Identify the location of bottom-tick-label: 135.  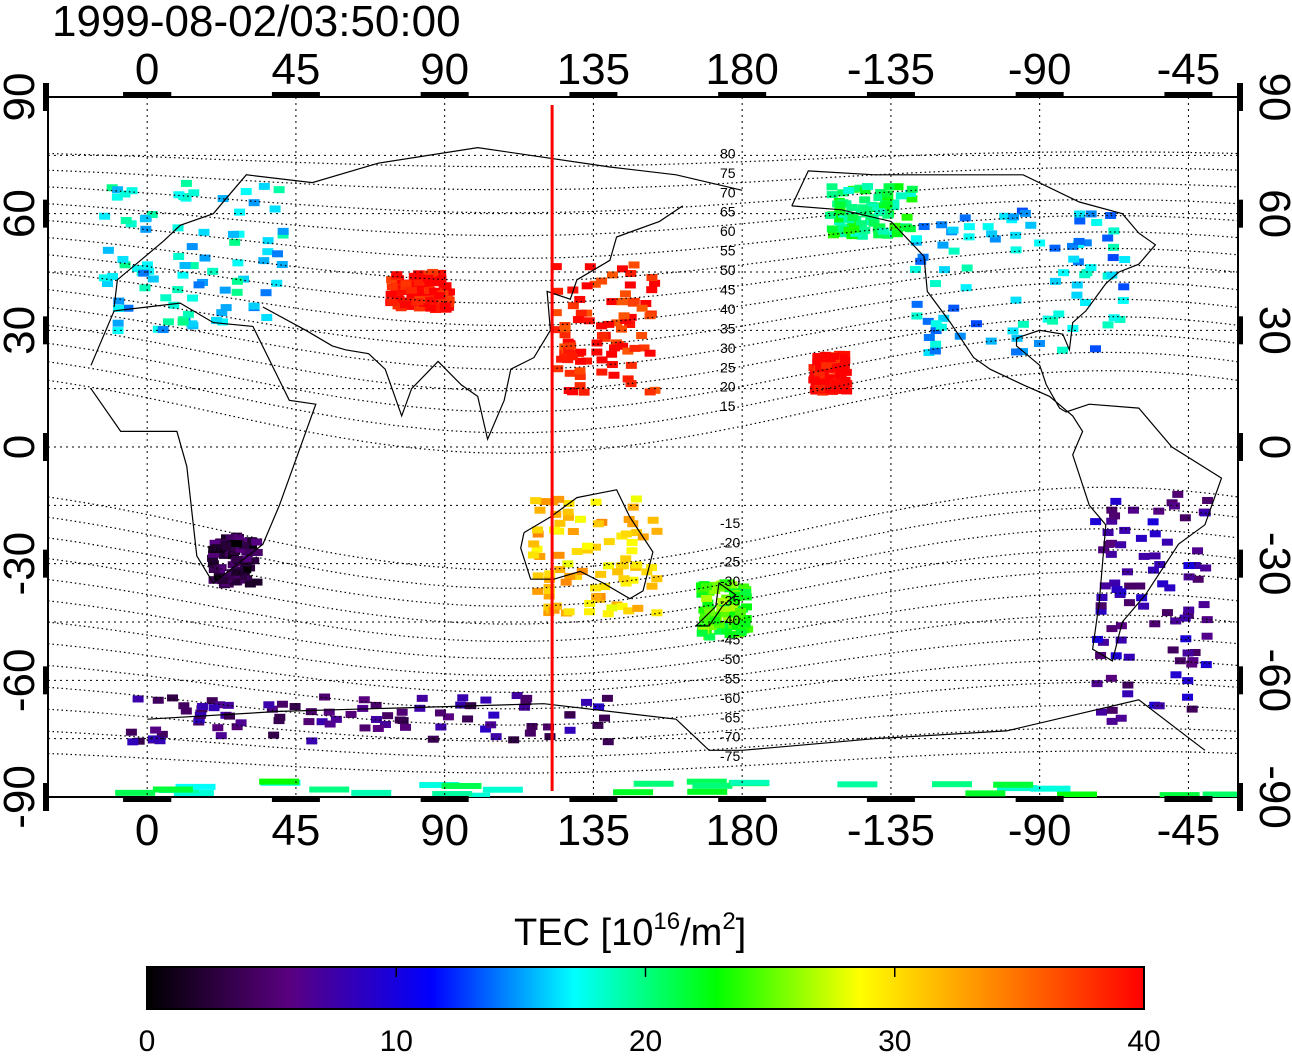
(593, 830).